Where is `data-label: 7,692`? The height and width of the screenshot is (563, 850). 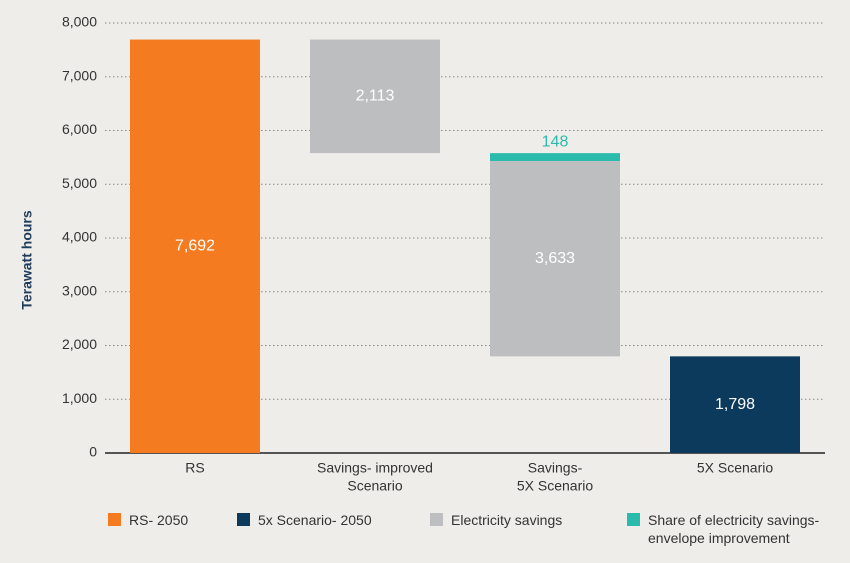
data-label: 7,692 is located at coordinates (195, 245).